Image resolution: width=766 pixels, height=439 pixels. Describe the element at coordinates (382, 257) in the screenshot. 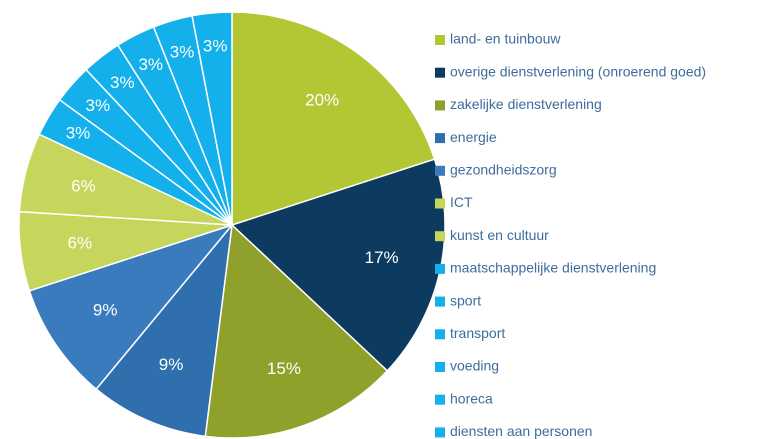

I see `slice-label: 17%` at that location.